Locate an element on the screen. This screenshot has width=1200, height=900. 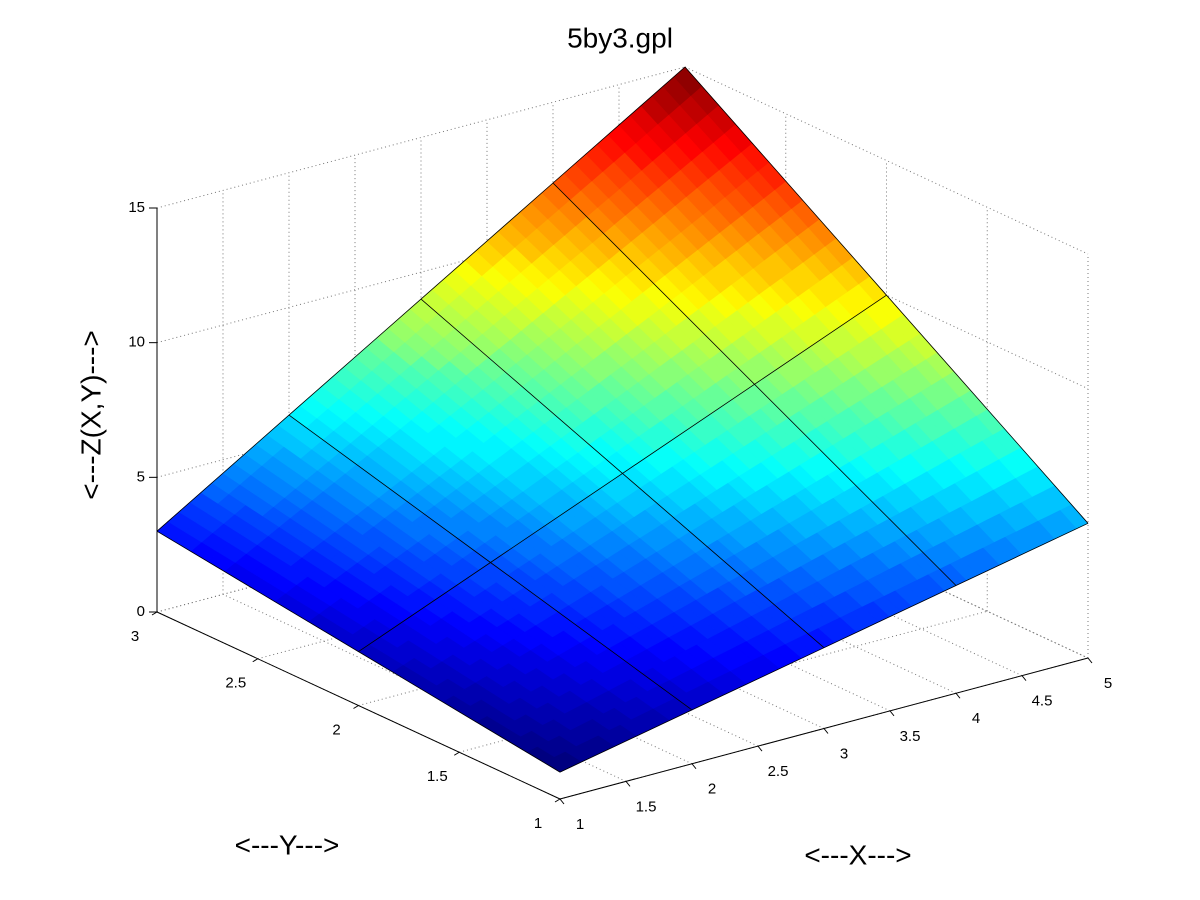
x-tick-label: 1.5 is located at coordinates (646, 806).